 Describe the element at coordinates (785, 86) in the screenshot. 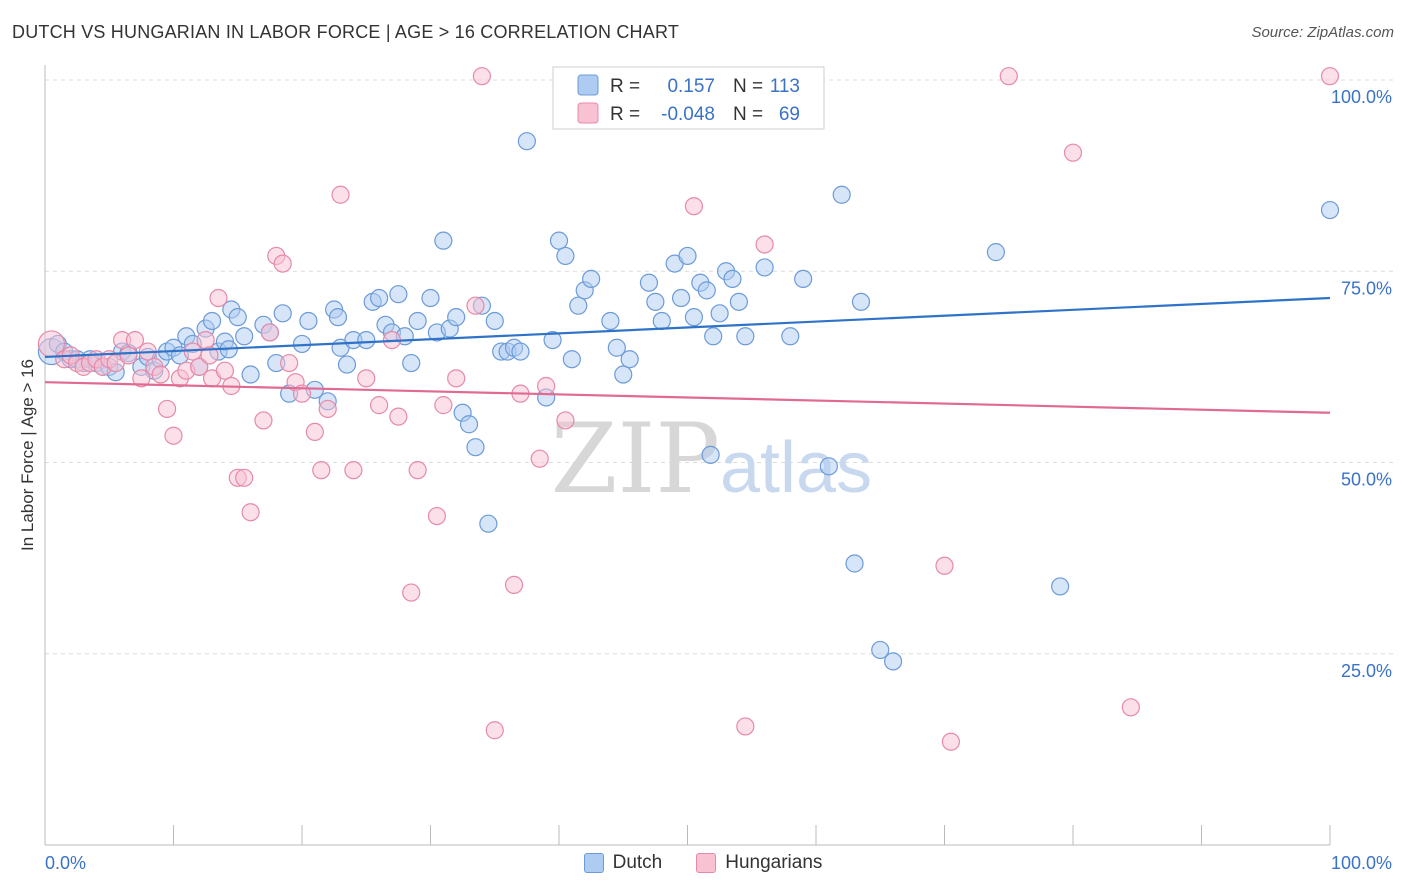

I see `dutch-n-value: 113` at that location.